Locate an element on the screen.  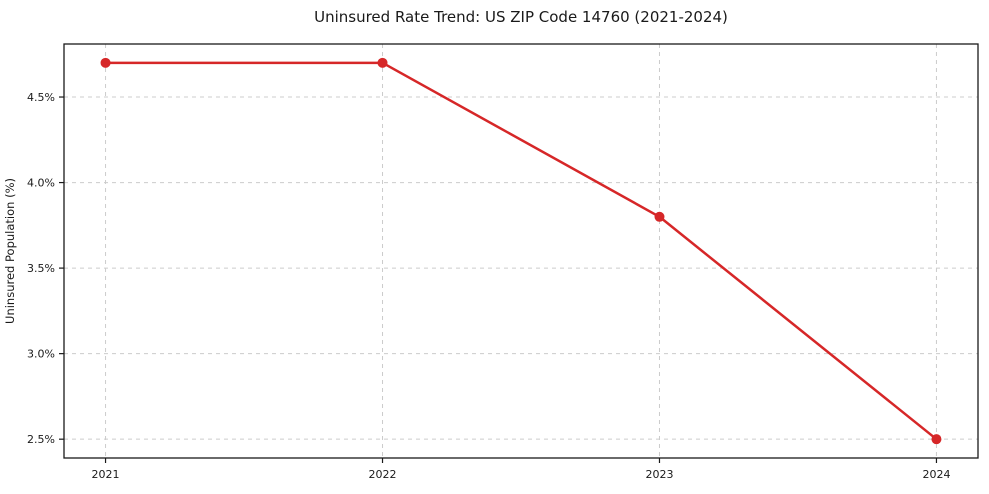
y-axis-label: Uninsured Population (%) is located at coordinates (10, 251).